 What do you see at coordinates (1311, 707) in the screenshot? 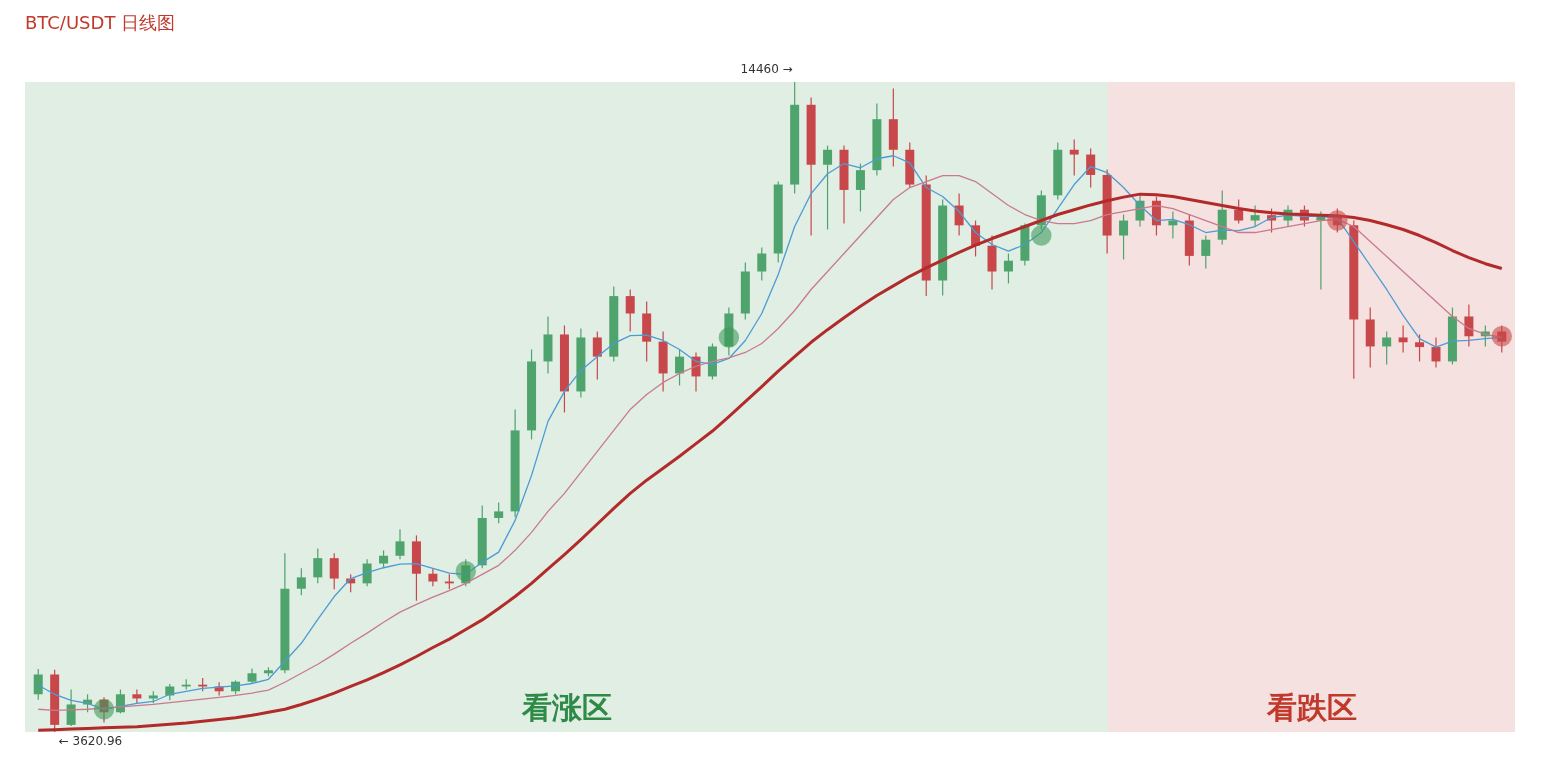
I see `annotation: 看跌区` at bounding box center [1311, 707].